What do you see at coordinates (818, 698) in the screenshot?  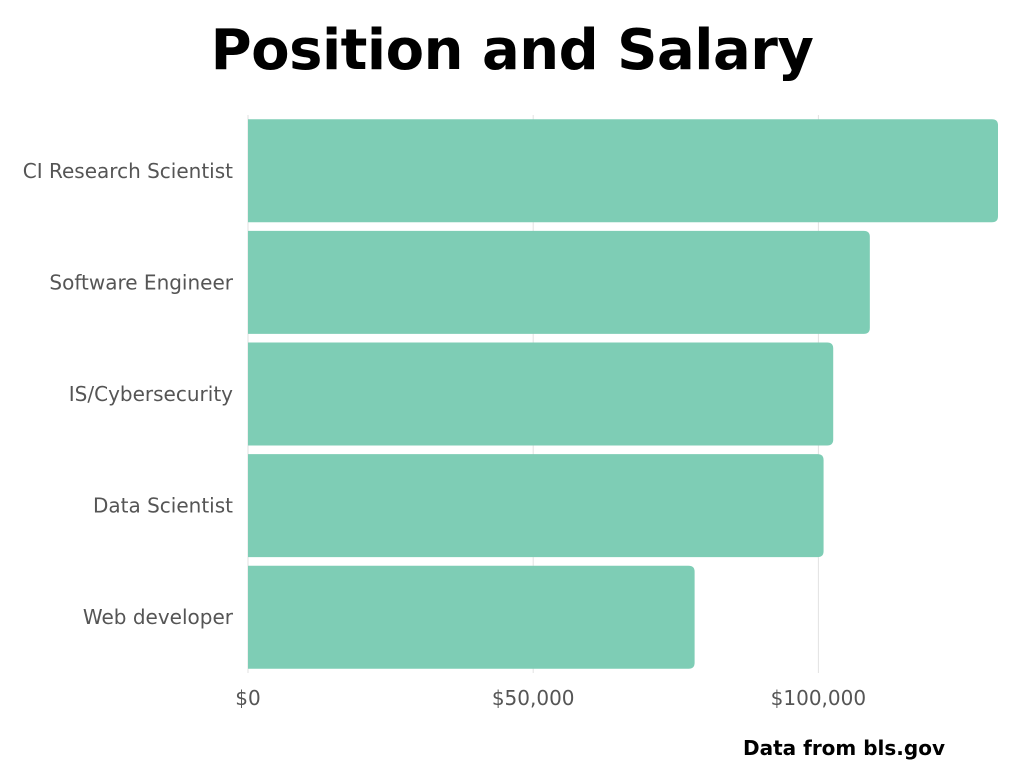 I see `x-tick-label-2: $100,000` at bounding box center [818, 698].